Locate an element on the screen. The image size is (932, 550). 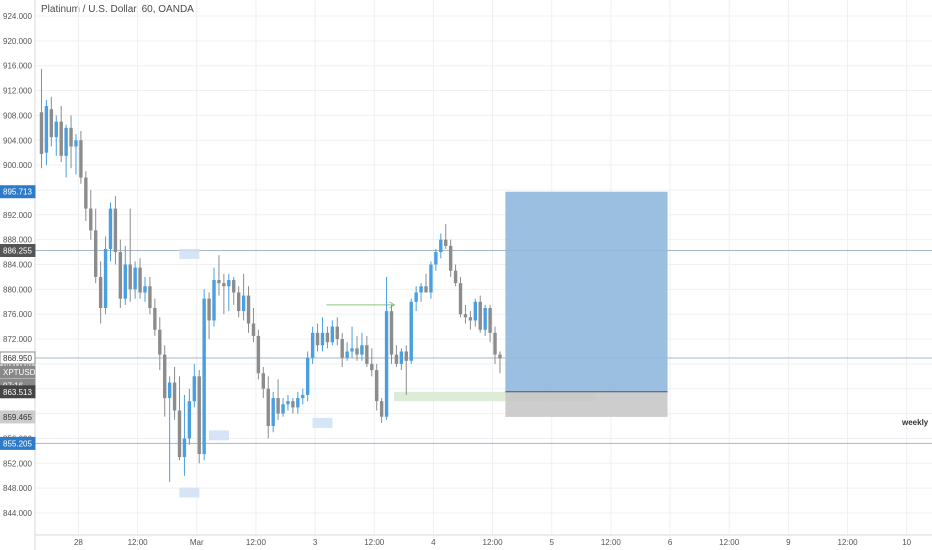
price-tick-label: 844.000 is located at coordinates (17, 513).